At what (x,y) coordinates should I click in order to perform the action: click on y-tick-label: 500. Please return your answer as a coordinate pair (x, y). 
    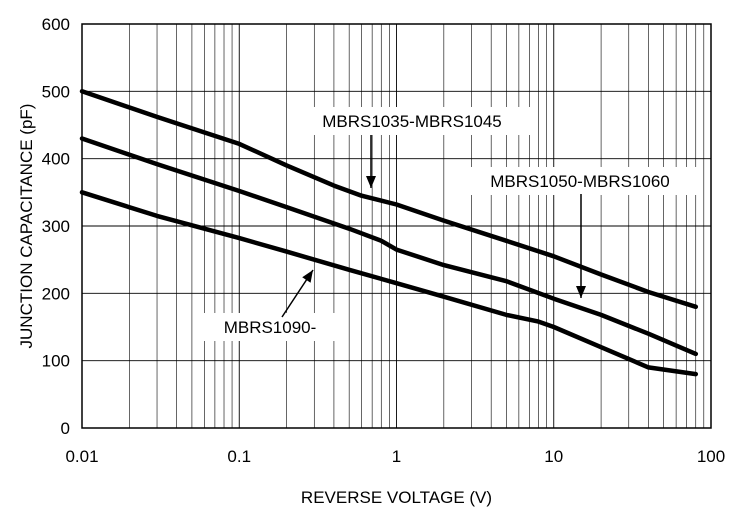
    Looking at the image, I should click on (56, 91).